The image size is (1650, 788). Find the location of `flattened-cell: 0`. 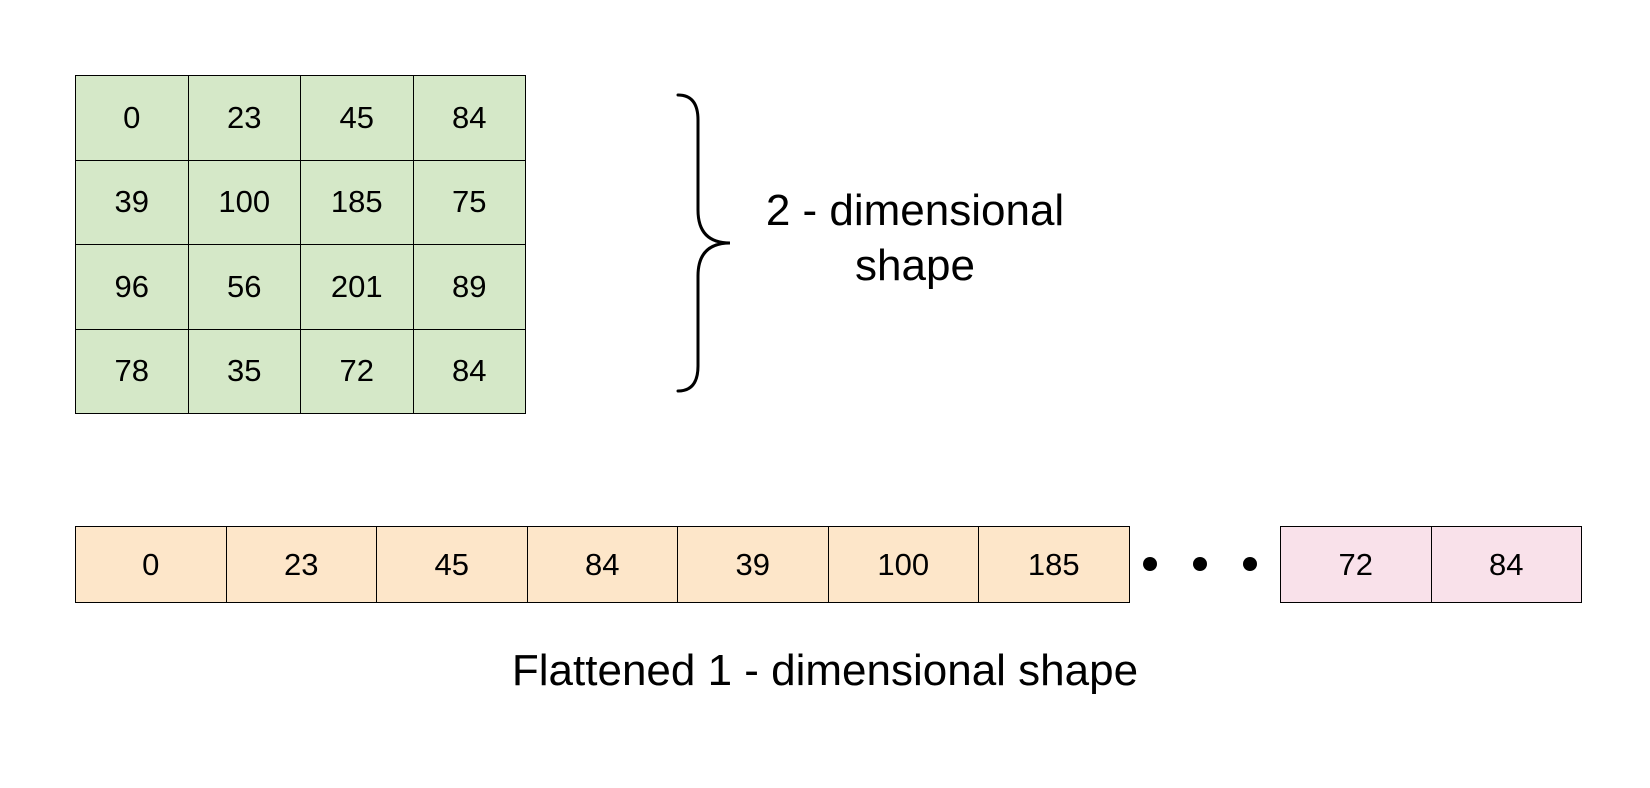

flattened-cell: 0 is located at coordinates (151, 565).